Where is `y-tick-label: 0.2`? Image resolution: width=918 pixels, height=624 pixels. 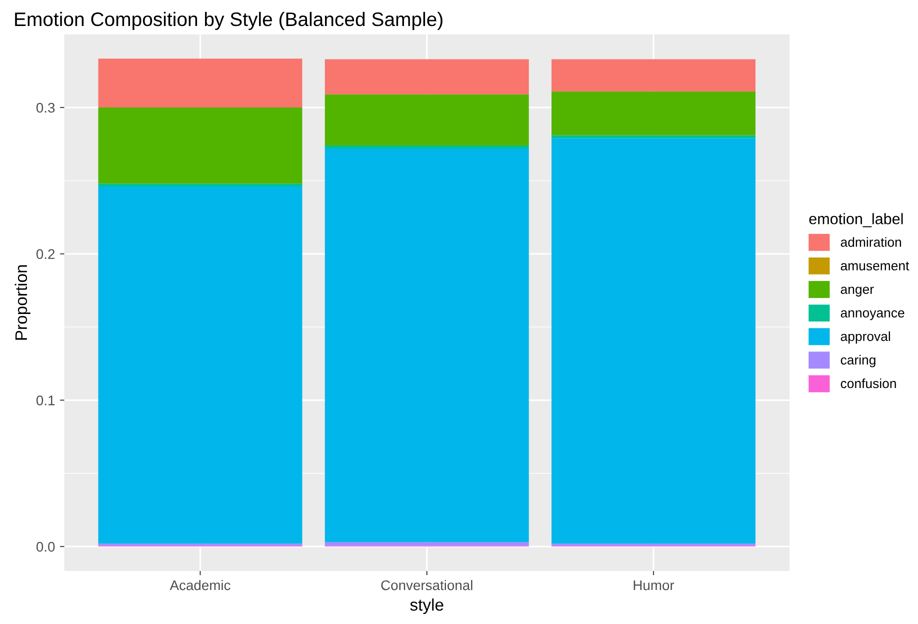
y-tick-label: 0.2 is located at coordinates (45, 254).